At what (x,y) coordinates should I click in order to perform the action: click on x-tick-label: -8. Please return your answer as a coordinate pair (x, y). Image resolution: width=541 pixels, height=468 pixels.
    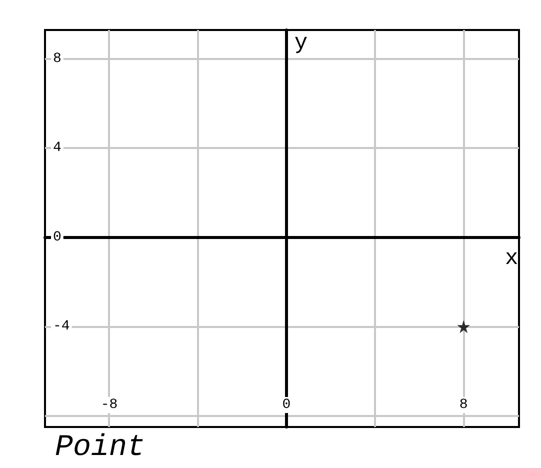
    Looking at the image, I should click on (109, 405).